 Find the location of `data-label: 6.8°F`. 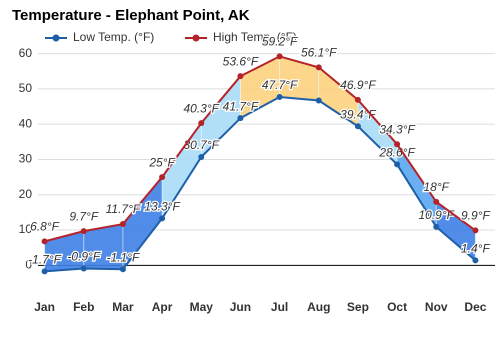

data-label: 6.8°F is located at coordinates (44, 227).